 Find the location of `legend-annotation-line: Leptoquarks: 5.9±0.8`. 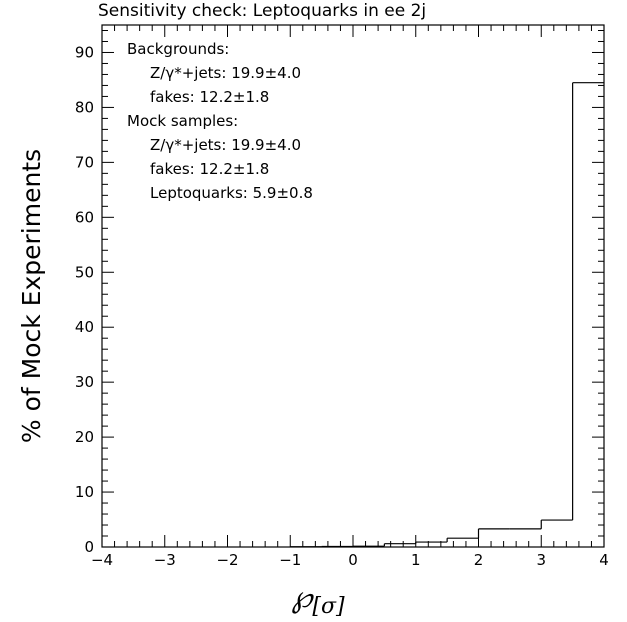

legend-annotation-line: Leptoquarks: 5.9±0.8 is located at coordinates (231, 193).